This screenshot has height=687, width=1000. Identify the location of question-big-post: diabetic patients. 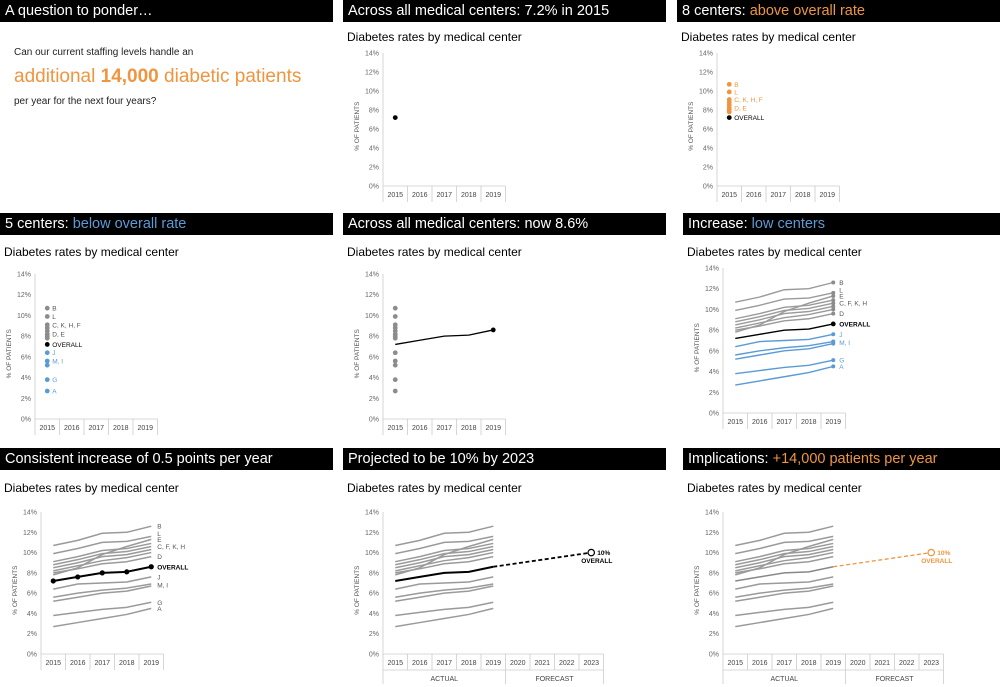
(230, 76).